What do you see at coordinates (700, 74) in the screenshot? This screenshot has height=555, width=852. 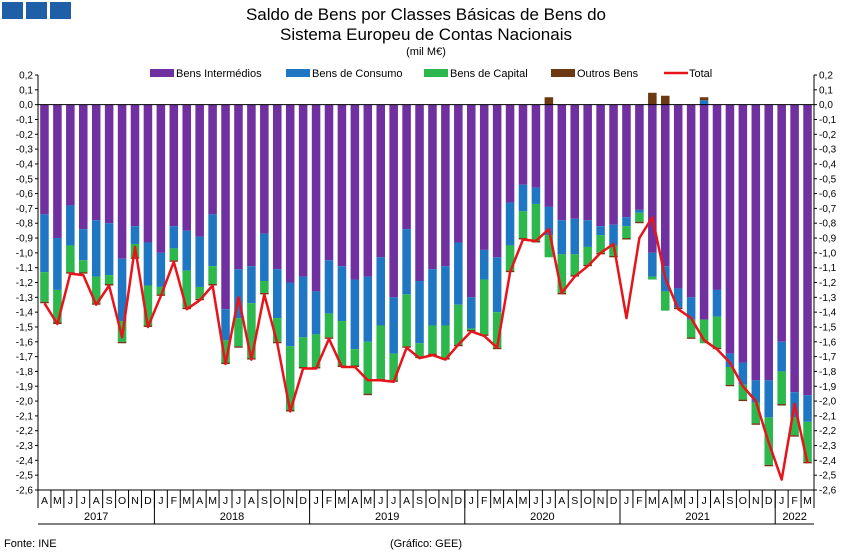 I see `legend-label: Total` at bounding box center [700, 74].